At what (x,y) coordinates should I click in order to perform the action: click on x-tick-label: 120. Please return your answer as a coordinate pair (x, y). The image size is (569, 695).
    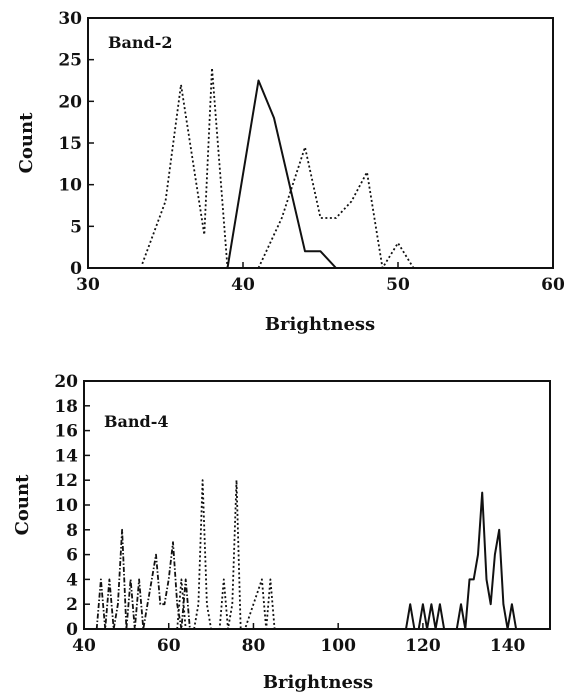
    Looking at the image, I should click on (423, 646).